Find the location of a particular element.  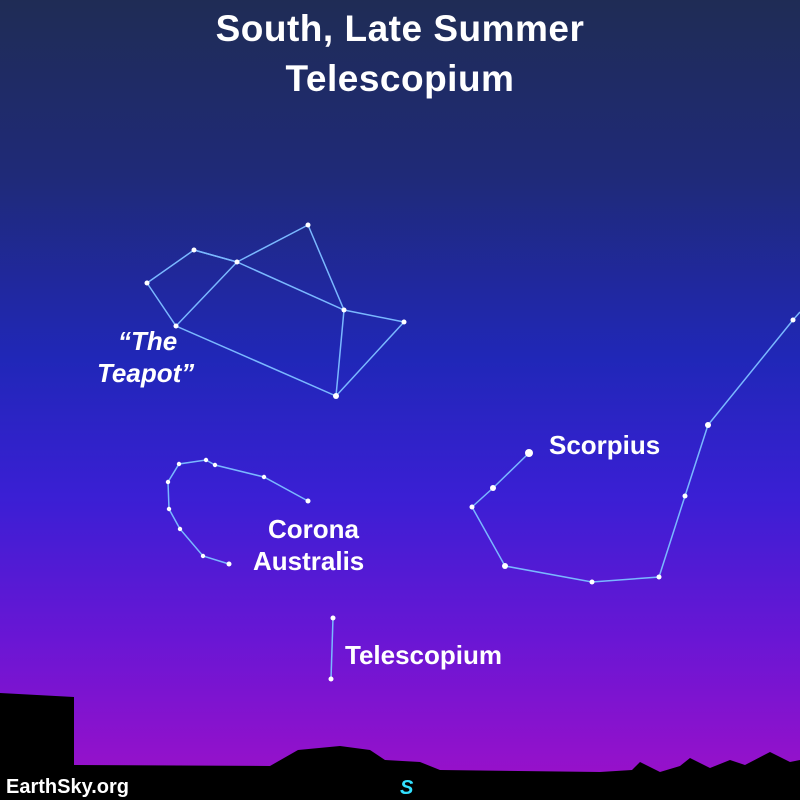

scorpius-constellation is located at coordinates (634, 448).